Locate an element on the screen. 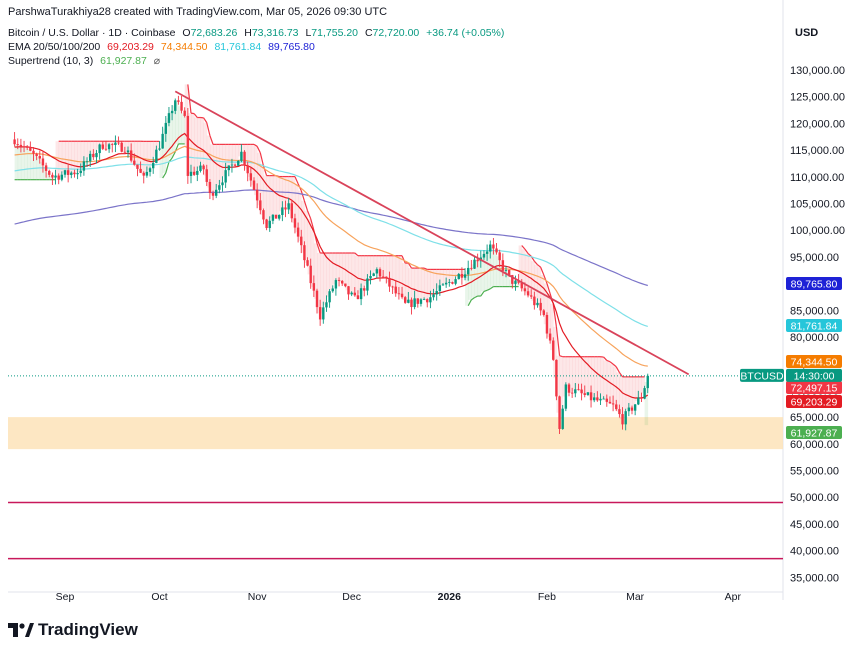 The height and width of the screenshot is (653, 860). close-value: C72,720.00 is located at coordinates (392, 33).